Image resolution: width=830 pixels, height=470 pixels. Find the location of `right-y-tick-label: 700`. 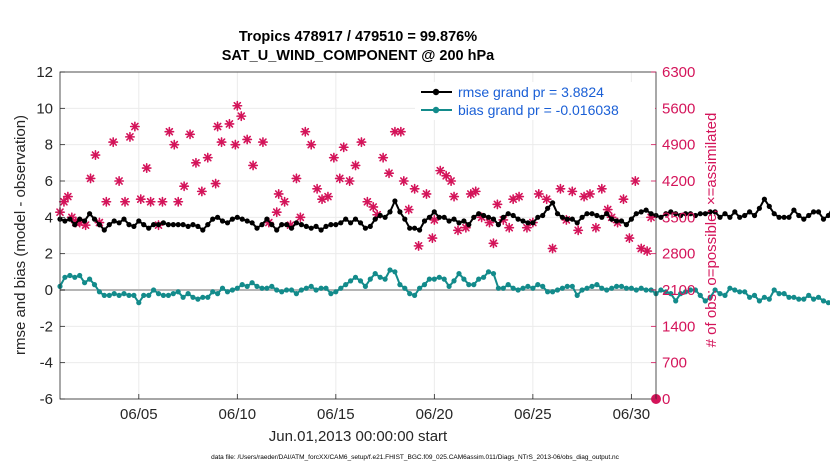

right-y-tick-label: 700 is located at coordinates (674, 363).